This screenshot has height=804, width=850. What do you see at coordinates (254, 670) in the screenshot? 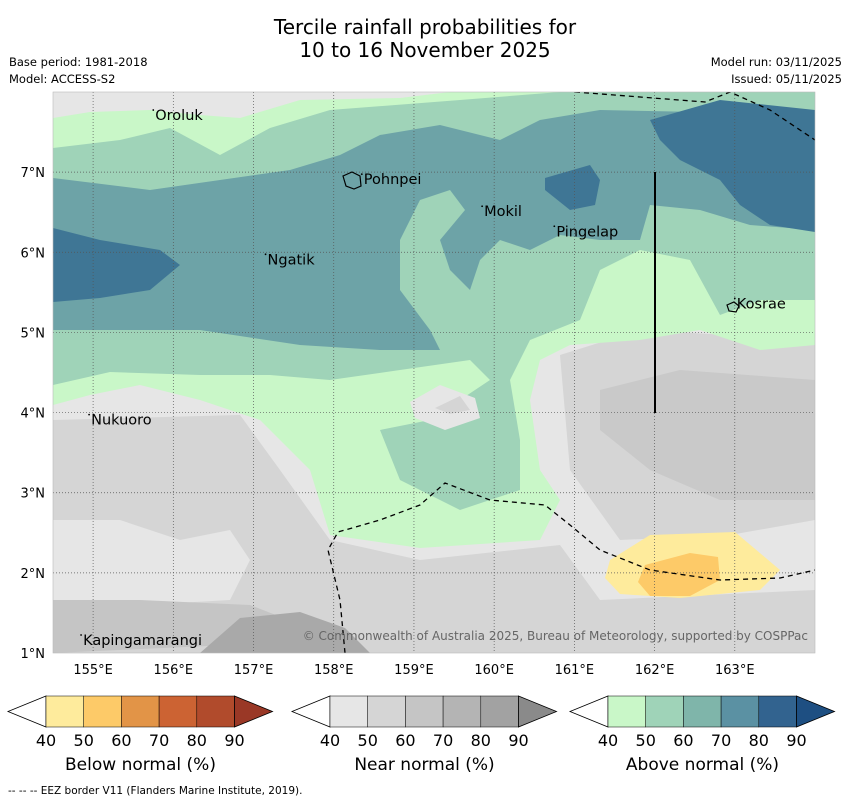
I see `lon-tick-label: 157°E` at bounding box center [254, 670].